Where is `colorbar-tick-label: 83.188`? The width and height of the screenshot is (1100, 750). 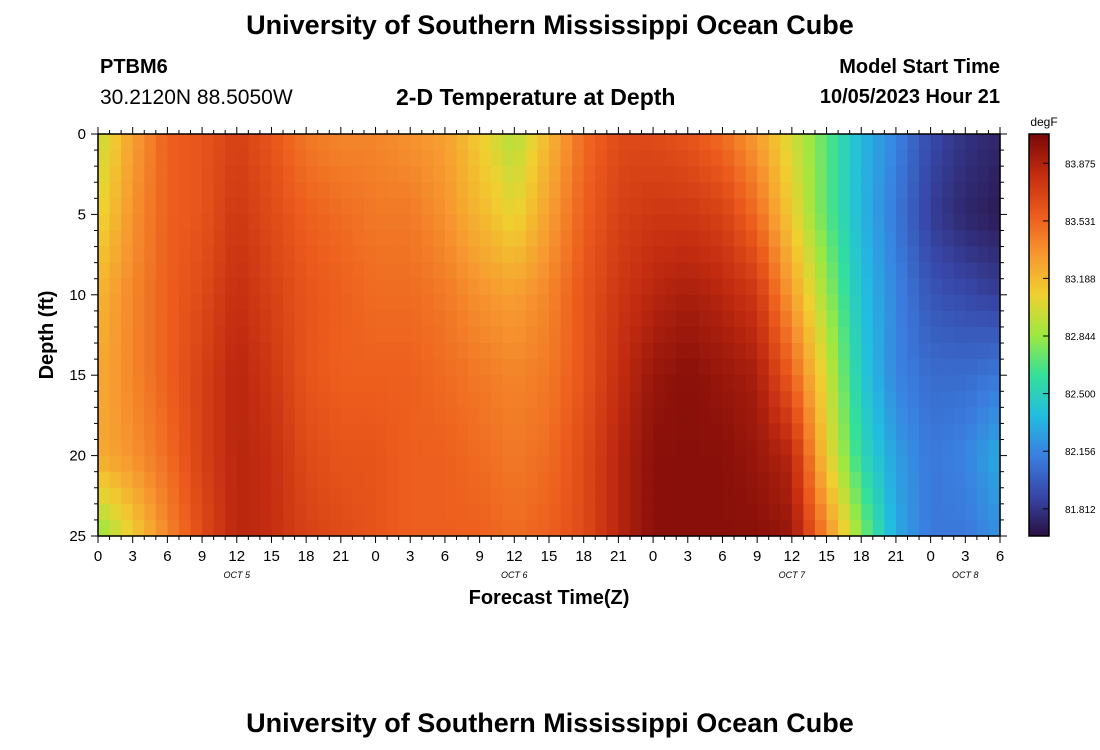
colorbar-tick-label: 83.188 is located at coordinates (1080, 279).